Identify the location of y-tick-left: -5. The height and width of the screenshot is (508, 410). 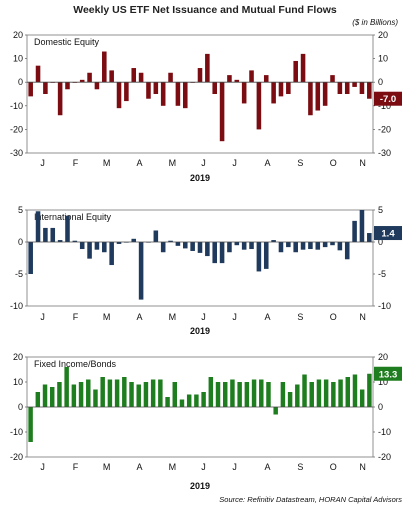
(19, 274).